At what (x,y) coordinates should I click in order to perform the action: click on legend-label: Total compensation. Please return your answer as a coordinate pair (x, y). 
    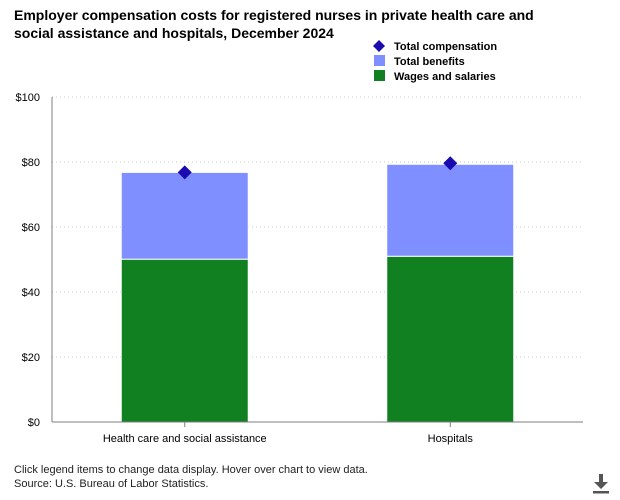
    Looking at the image, I should click on (445, 47).